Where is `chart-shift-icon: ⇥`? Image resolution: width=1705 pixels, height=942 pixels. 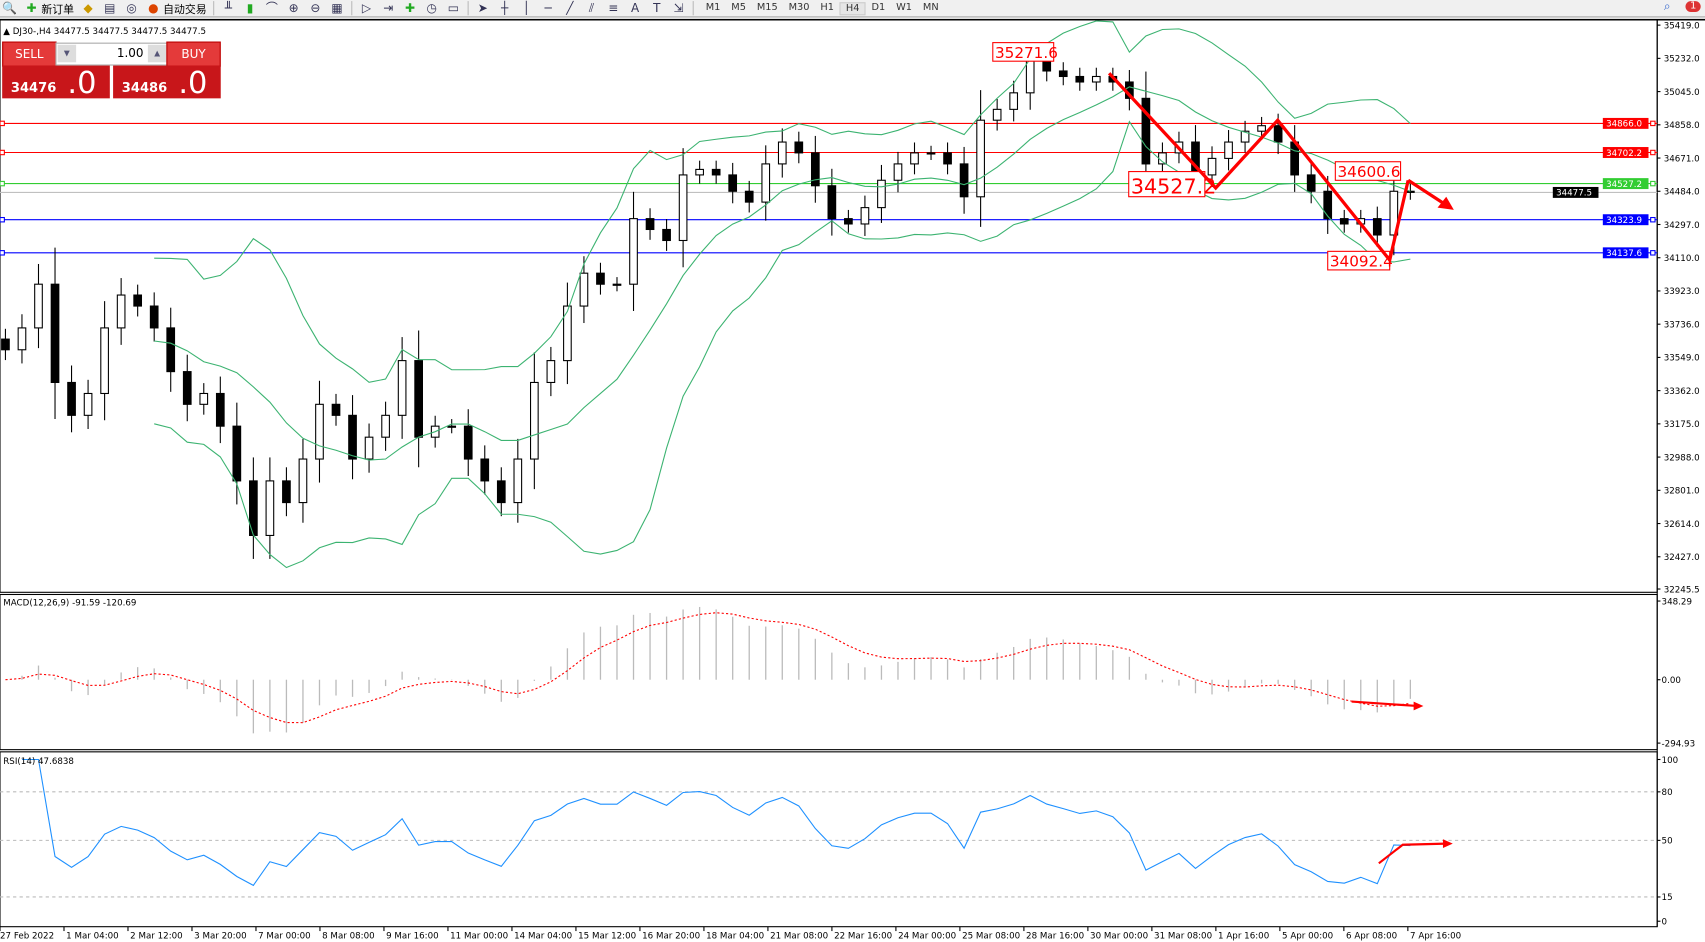
chart-shift-icon: ⇥ is located at coordinates (388, 7).